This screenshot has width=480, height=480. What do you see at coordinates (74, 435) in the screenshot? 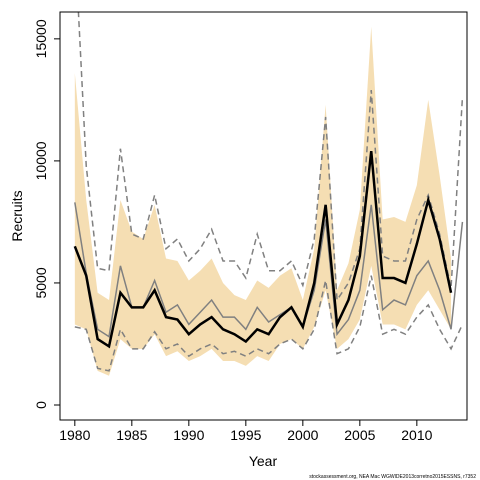
I see `x-tick-label: 1980` at bounding box center [74, 435].